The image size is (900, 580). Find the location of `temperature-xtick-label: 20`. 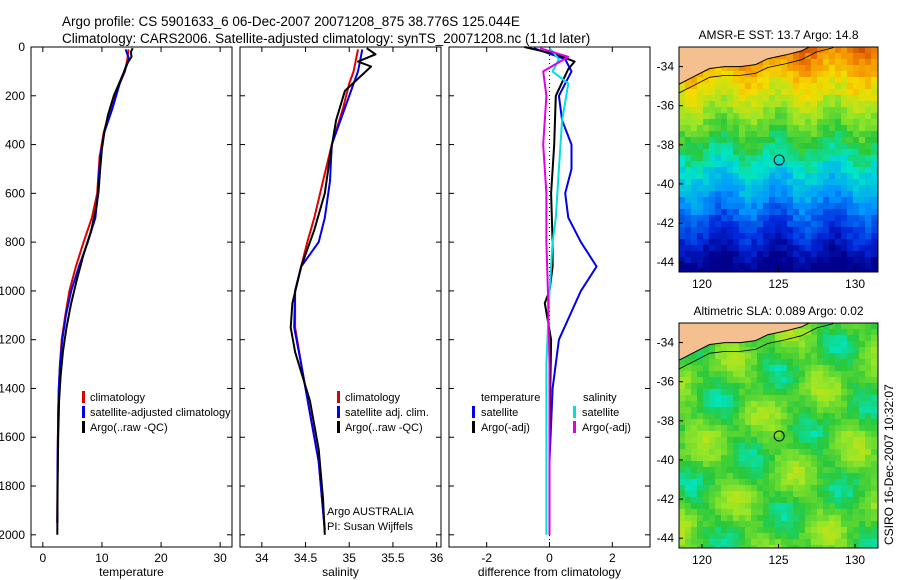

temperature-xtick-label: 20 is located at coordinates (161, 558).